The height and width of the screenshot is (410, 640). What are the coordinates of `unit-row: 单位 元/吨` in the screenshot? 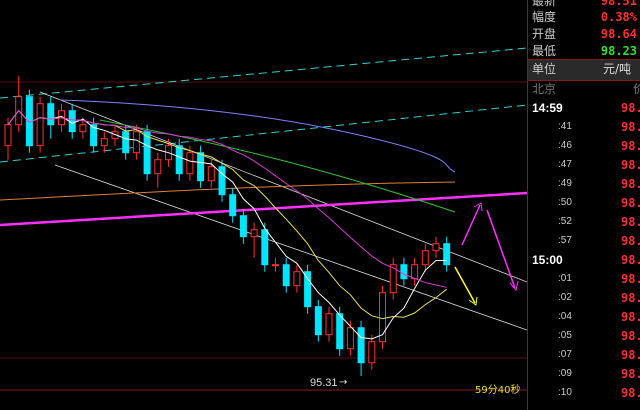 It's located at (584, 70).